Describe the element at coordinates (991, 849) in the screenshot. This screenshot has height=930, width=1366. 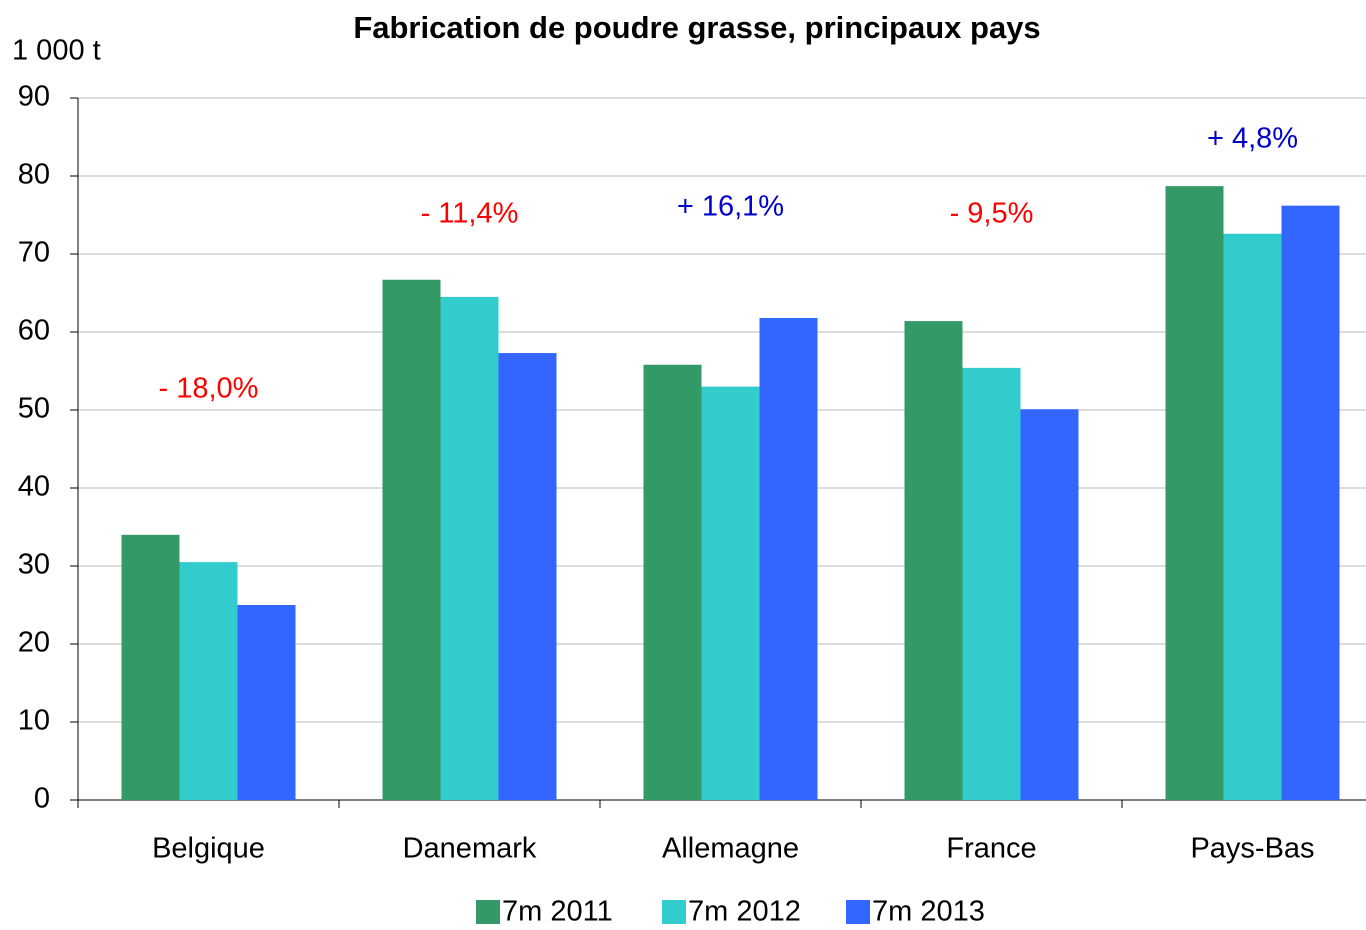
I see `x-tick-label: France` at that location.